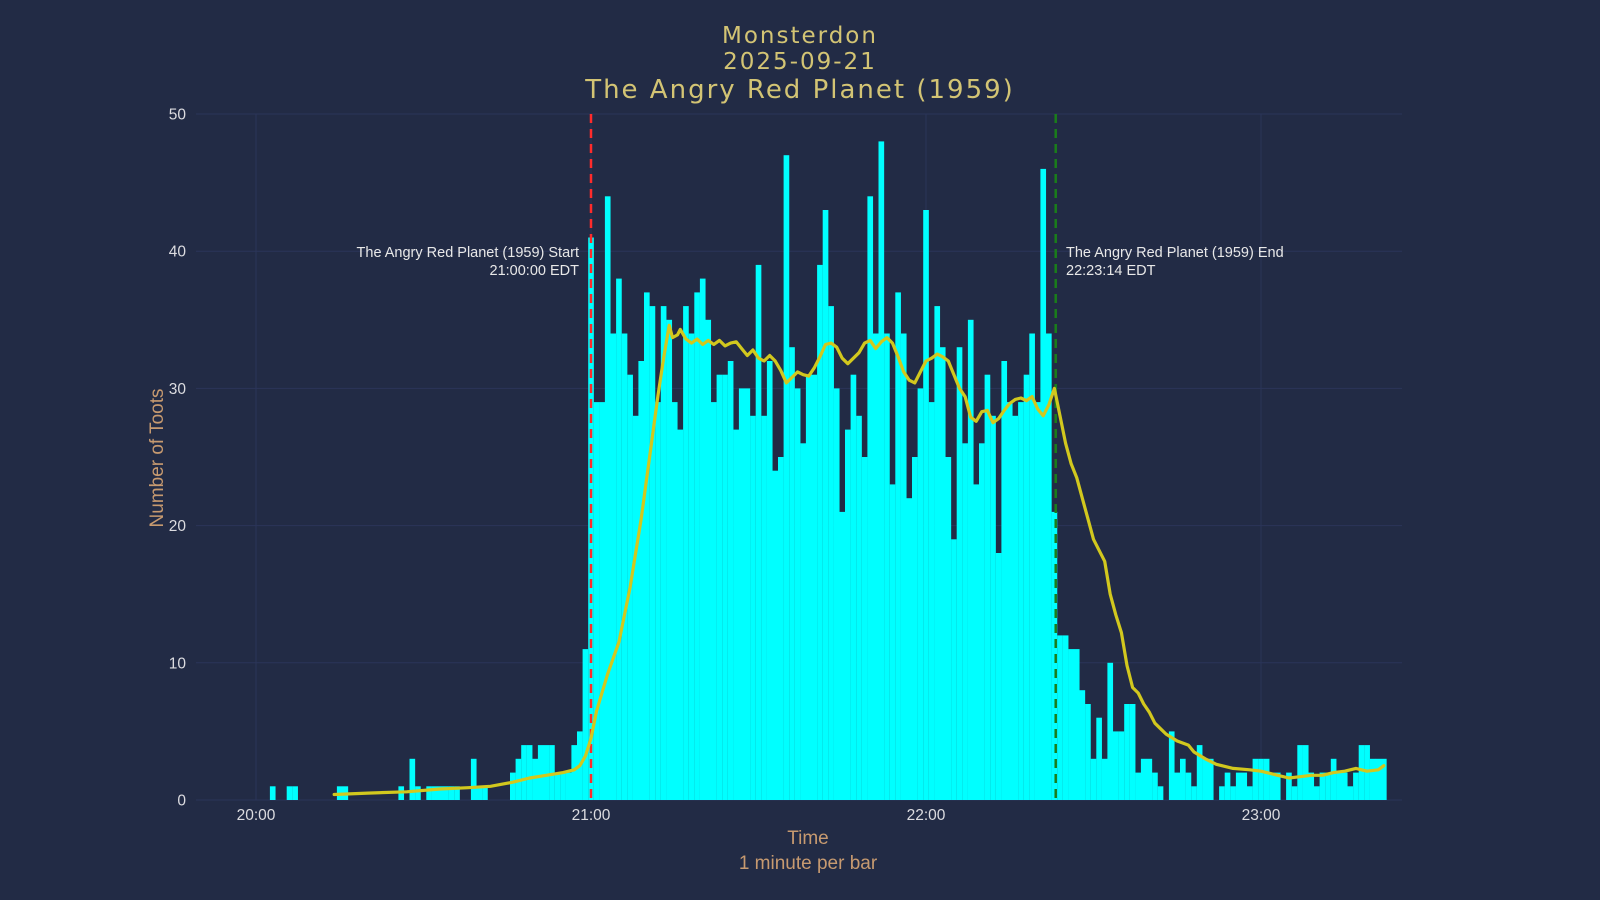 The image size is (1600, 900). What do you see at coordinates (799, 90) in the screenshot?
I see `chart-title-line-3: The Angry Red Planet (1959)` at bounding box center [799, 90].